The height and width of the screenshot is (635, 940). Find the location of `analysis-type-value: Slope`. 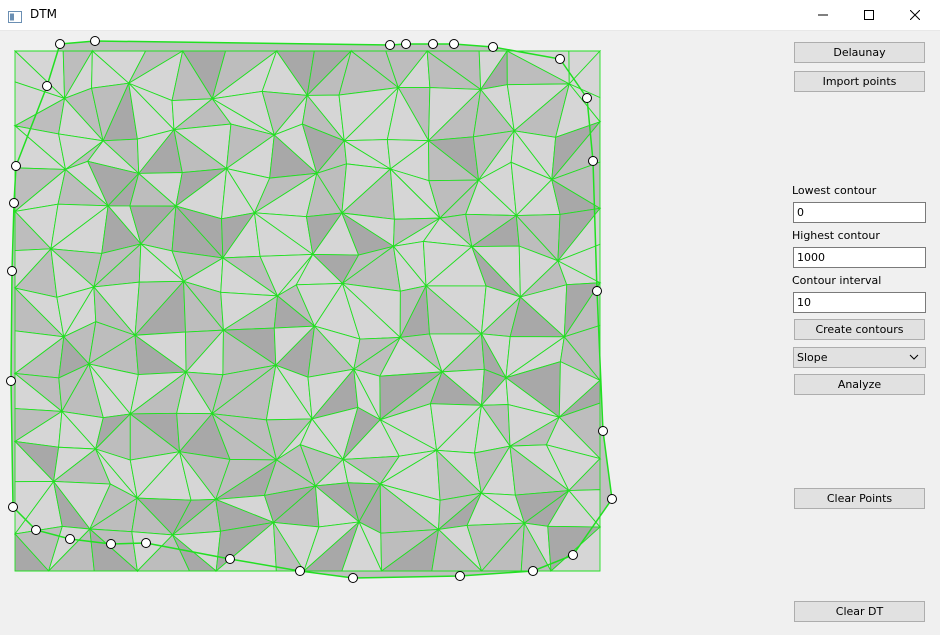

analysis-type-value: Slope is located at coordinates (812, 357).